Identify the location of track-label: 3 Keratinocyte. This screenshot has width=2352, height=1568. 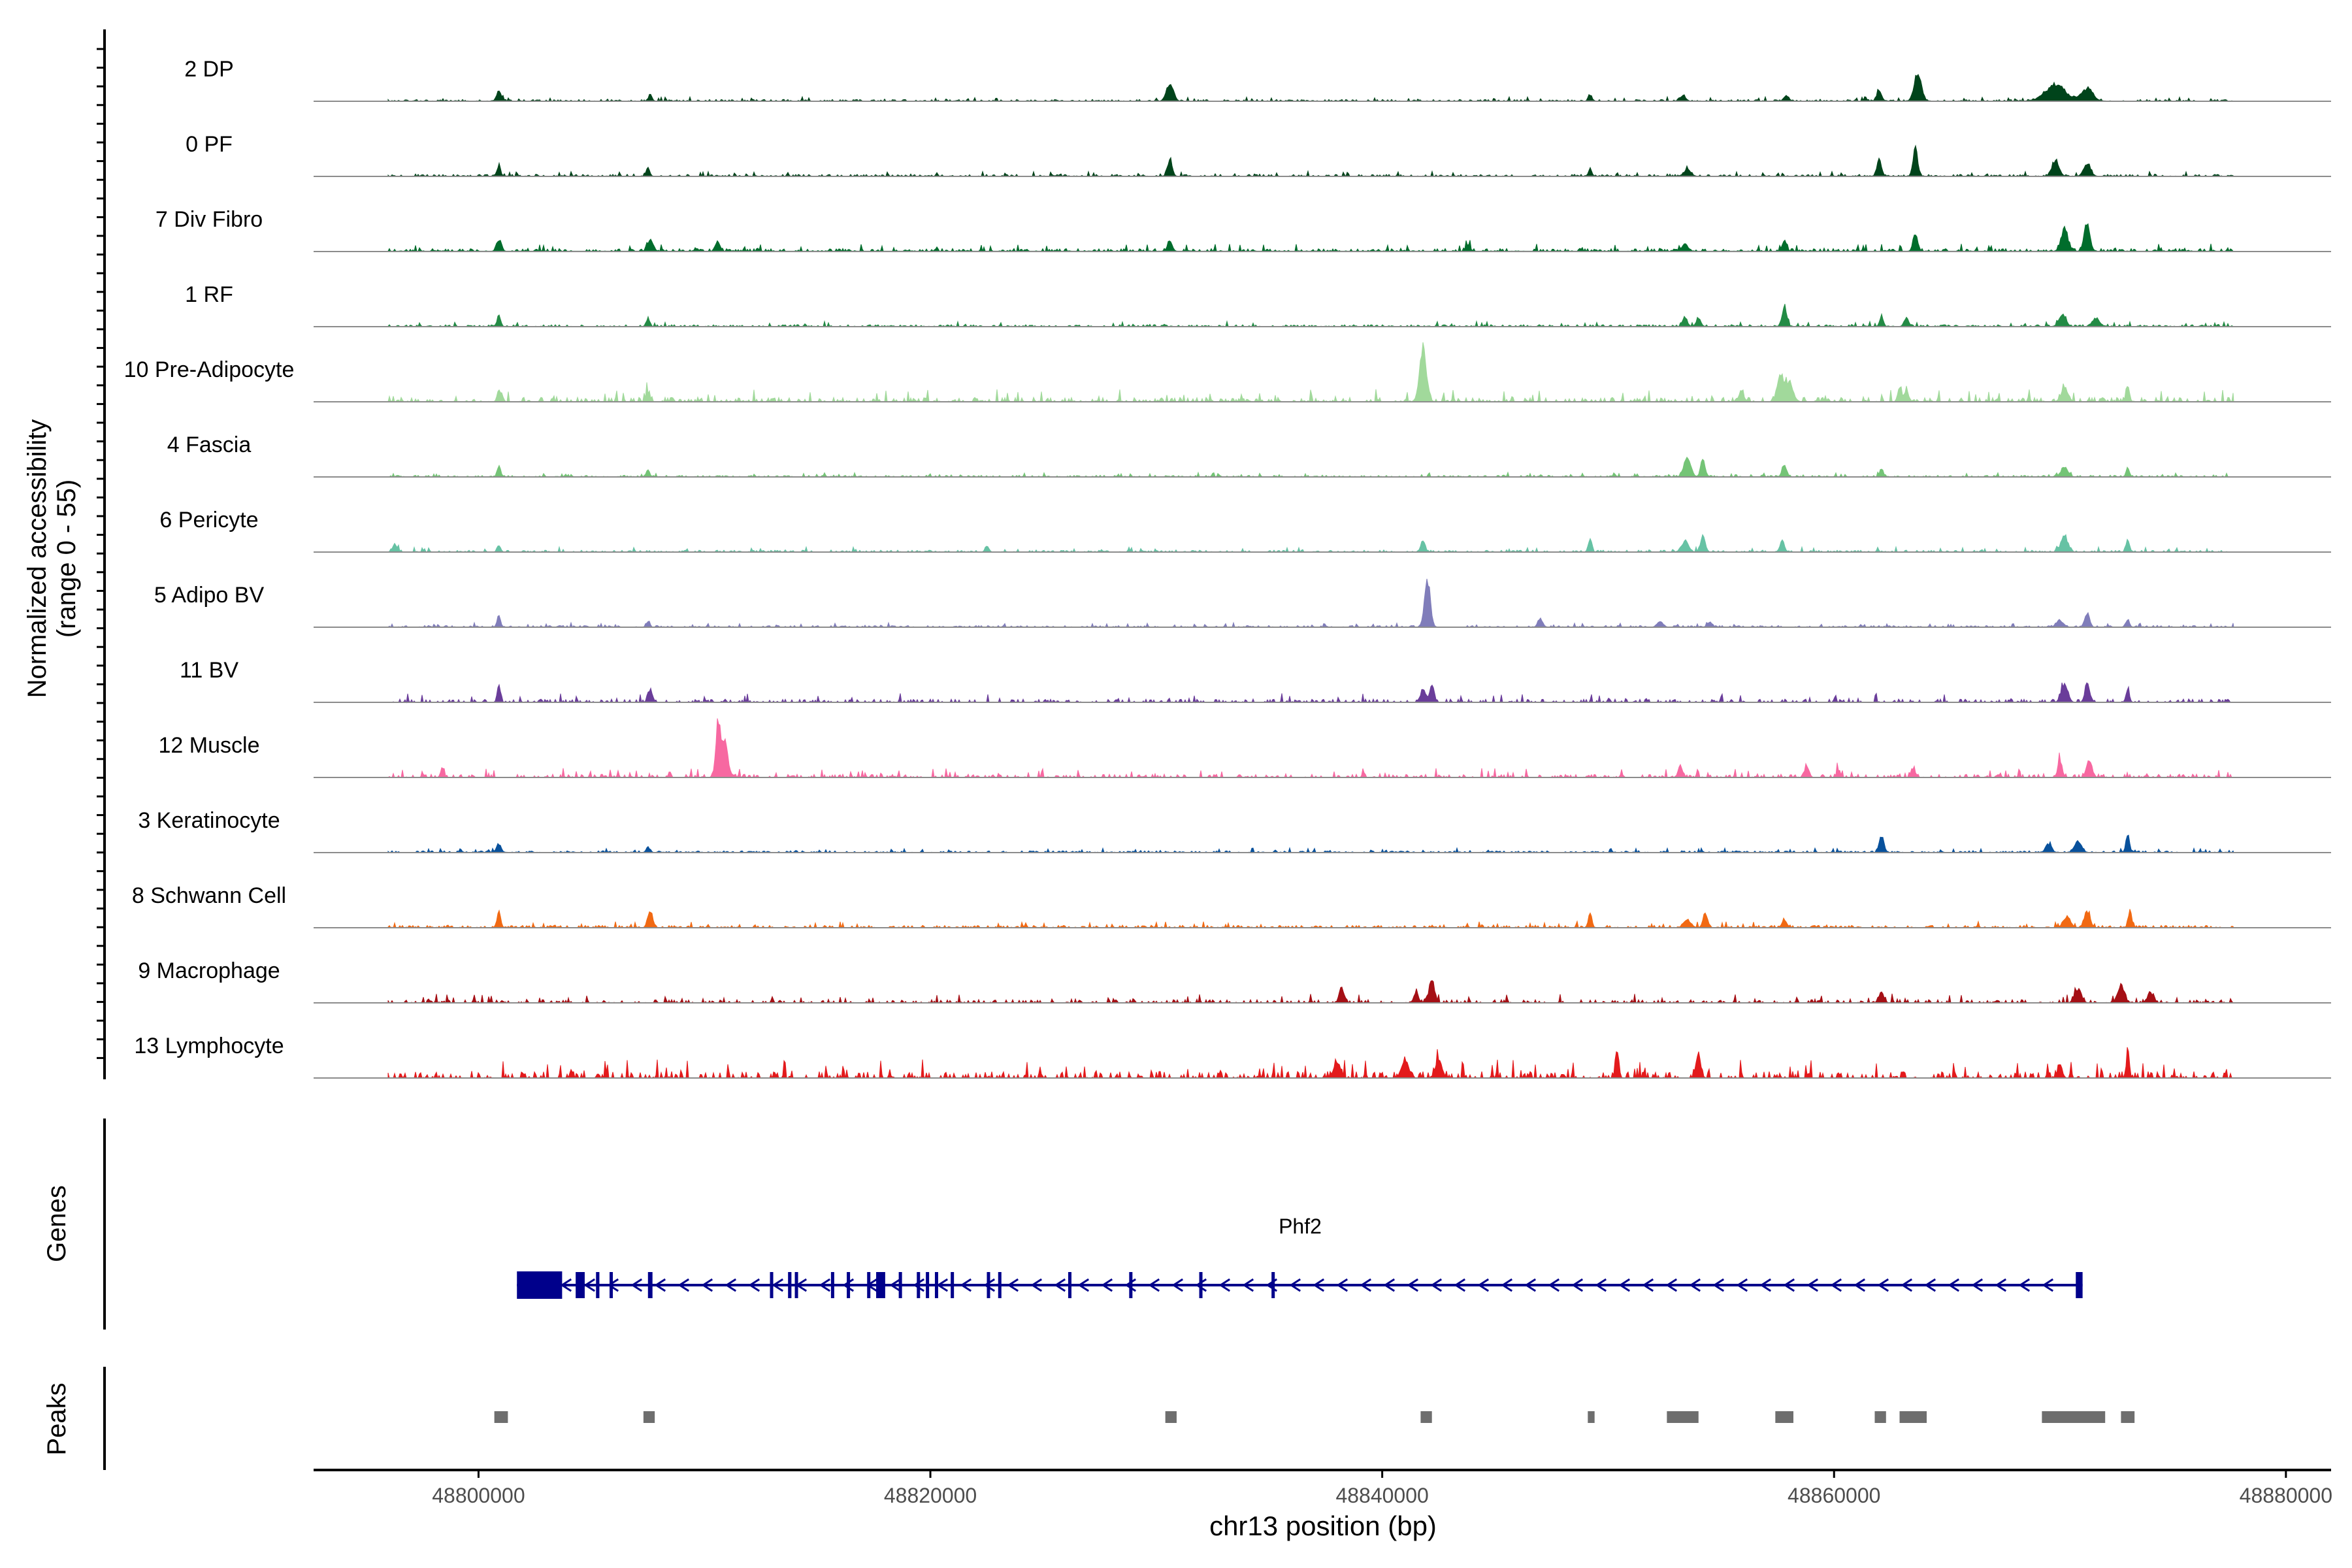
(209, 820).